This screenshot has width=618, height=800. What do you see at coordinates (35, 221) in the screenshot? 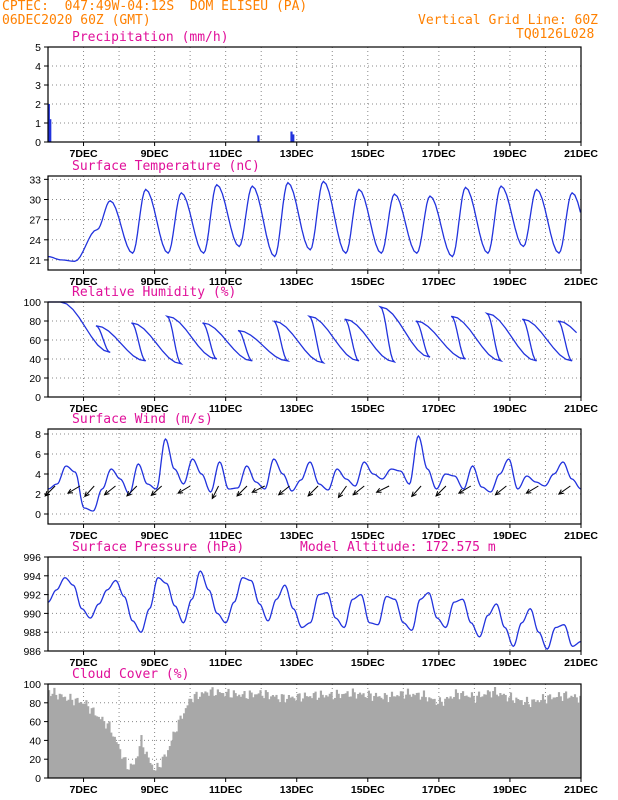
I see `panel-1-ytick-label: 27` at bounding box center [35, 221].